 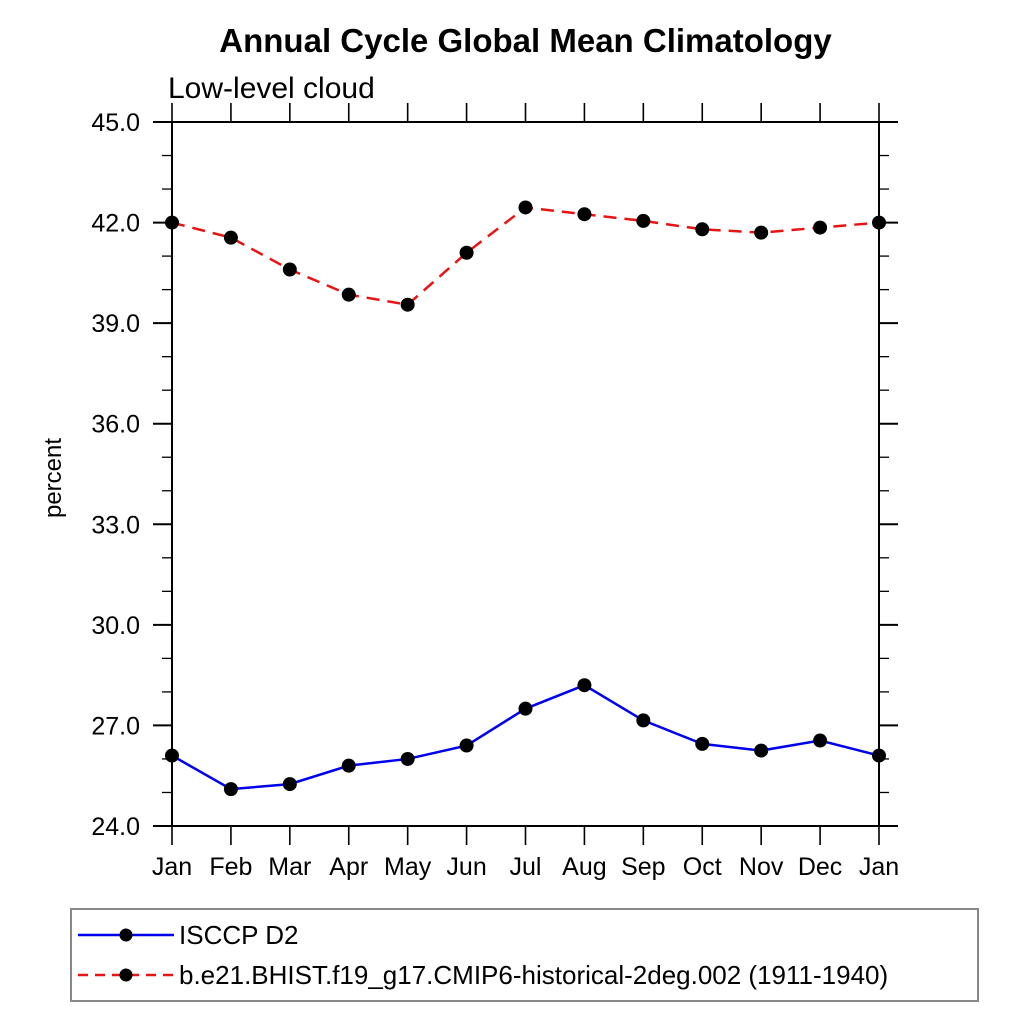 What do you see at coordinates (115, 425) in the screenshot?
I see `svg-text: 36.0` at bounding box center [115, 425].